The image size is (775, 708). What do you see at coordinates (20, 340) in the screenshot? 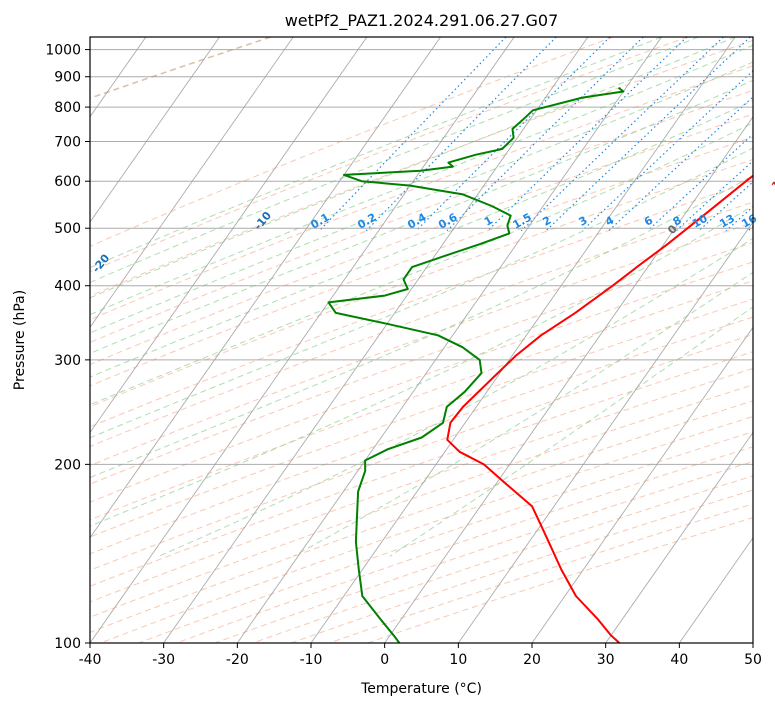
I see `y-axis-label: Pressure (hPa)` at bounding box center [20, 340].